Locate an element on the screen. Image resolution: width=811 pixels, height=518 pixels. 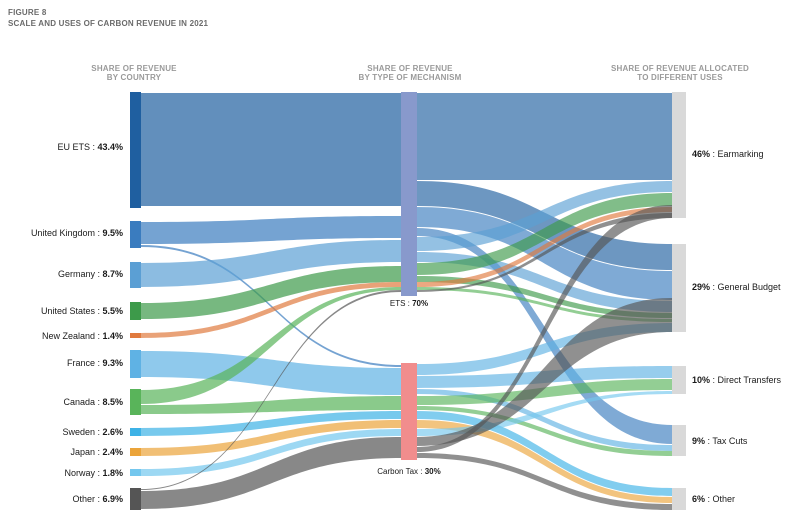
country-label-united-kingdom: United Kingdom : 9.5% is located at coordinates (77, 233).